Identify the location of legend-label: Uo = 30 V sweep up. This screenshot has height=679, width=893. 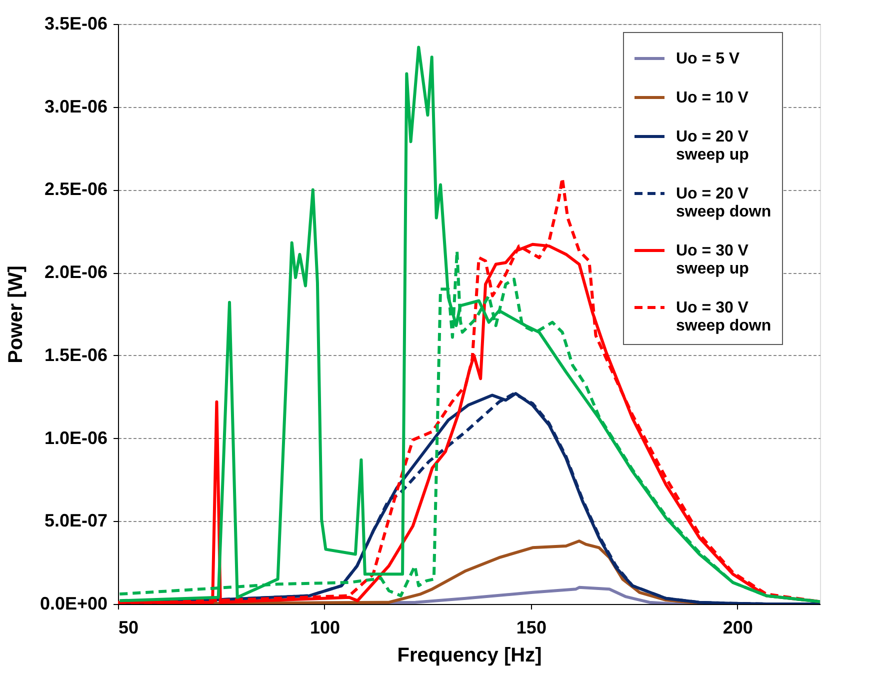
(713, 260).